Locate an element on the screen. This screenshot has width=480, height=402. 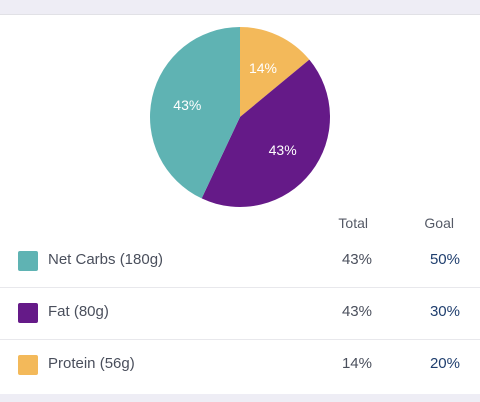
pie-slice-label-protein: 14% is located at coordinates (263, 68).